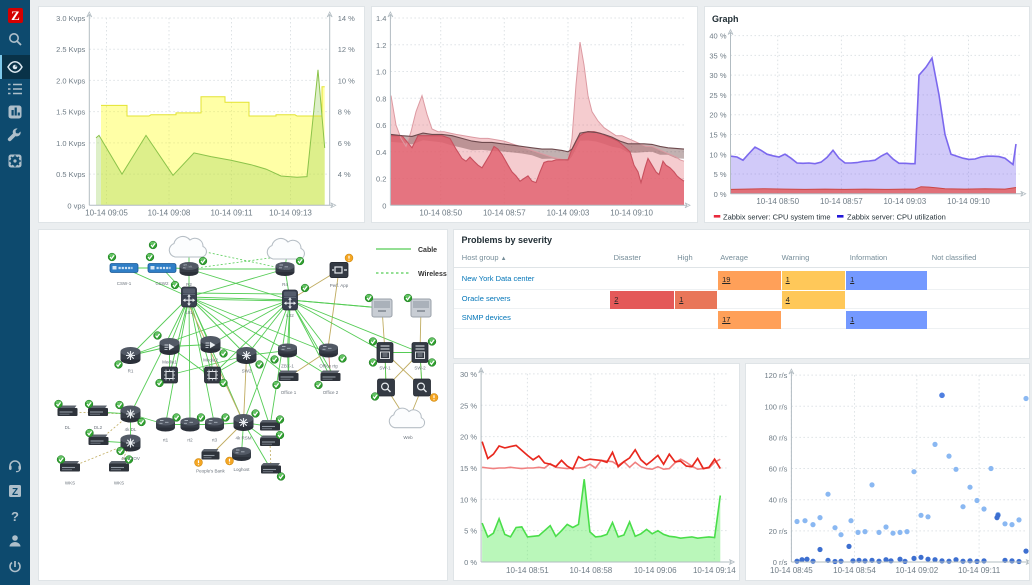 Image resolution: width=1032 pixels, height=585 pixels. What do you see at coordinates (714, 570) in the screenshot?
I see `svg-text: 10-14 09:14` at bounding box center [714, 570].